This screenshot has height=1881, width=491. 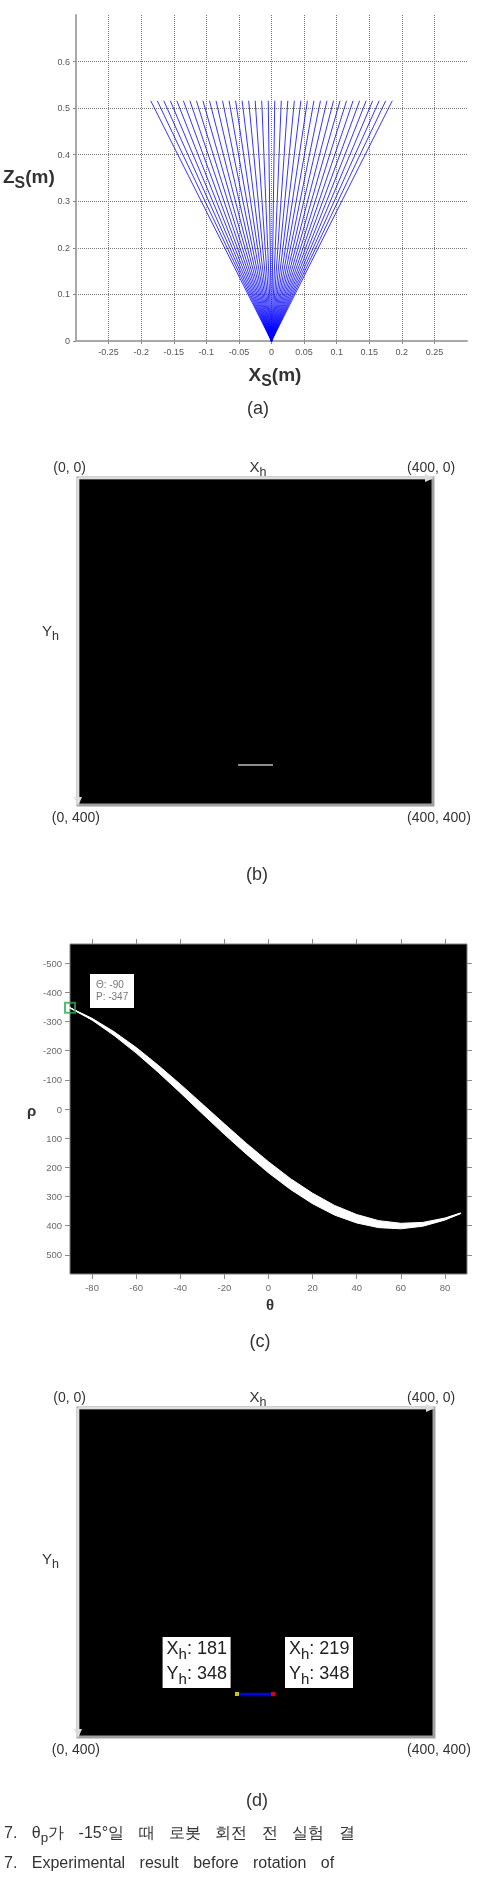 What do you see at coordinates (270, 1304) in the screenshot?
I see `x-axis-title: θ` at bounding box center [270, 1304].